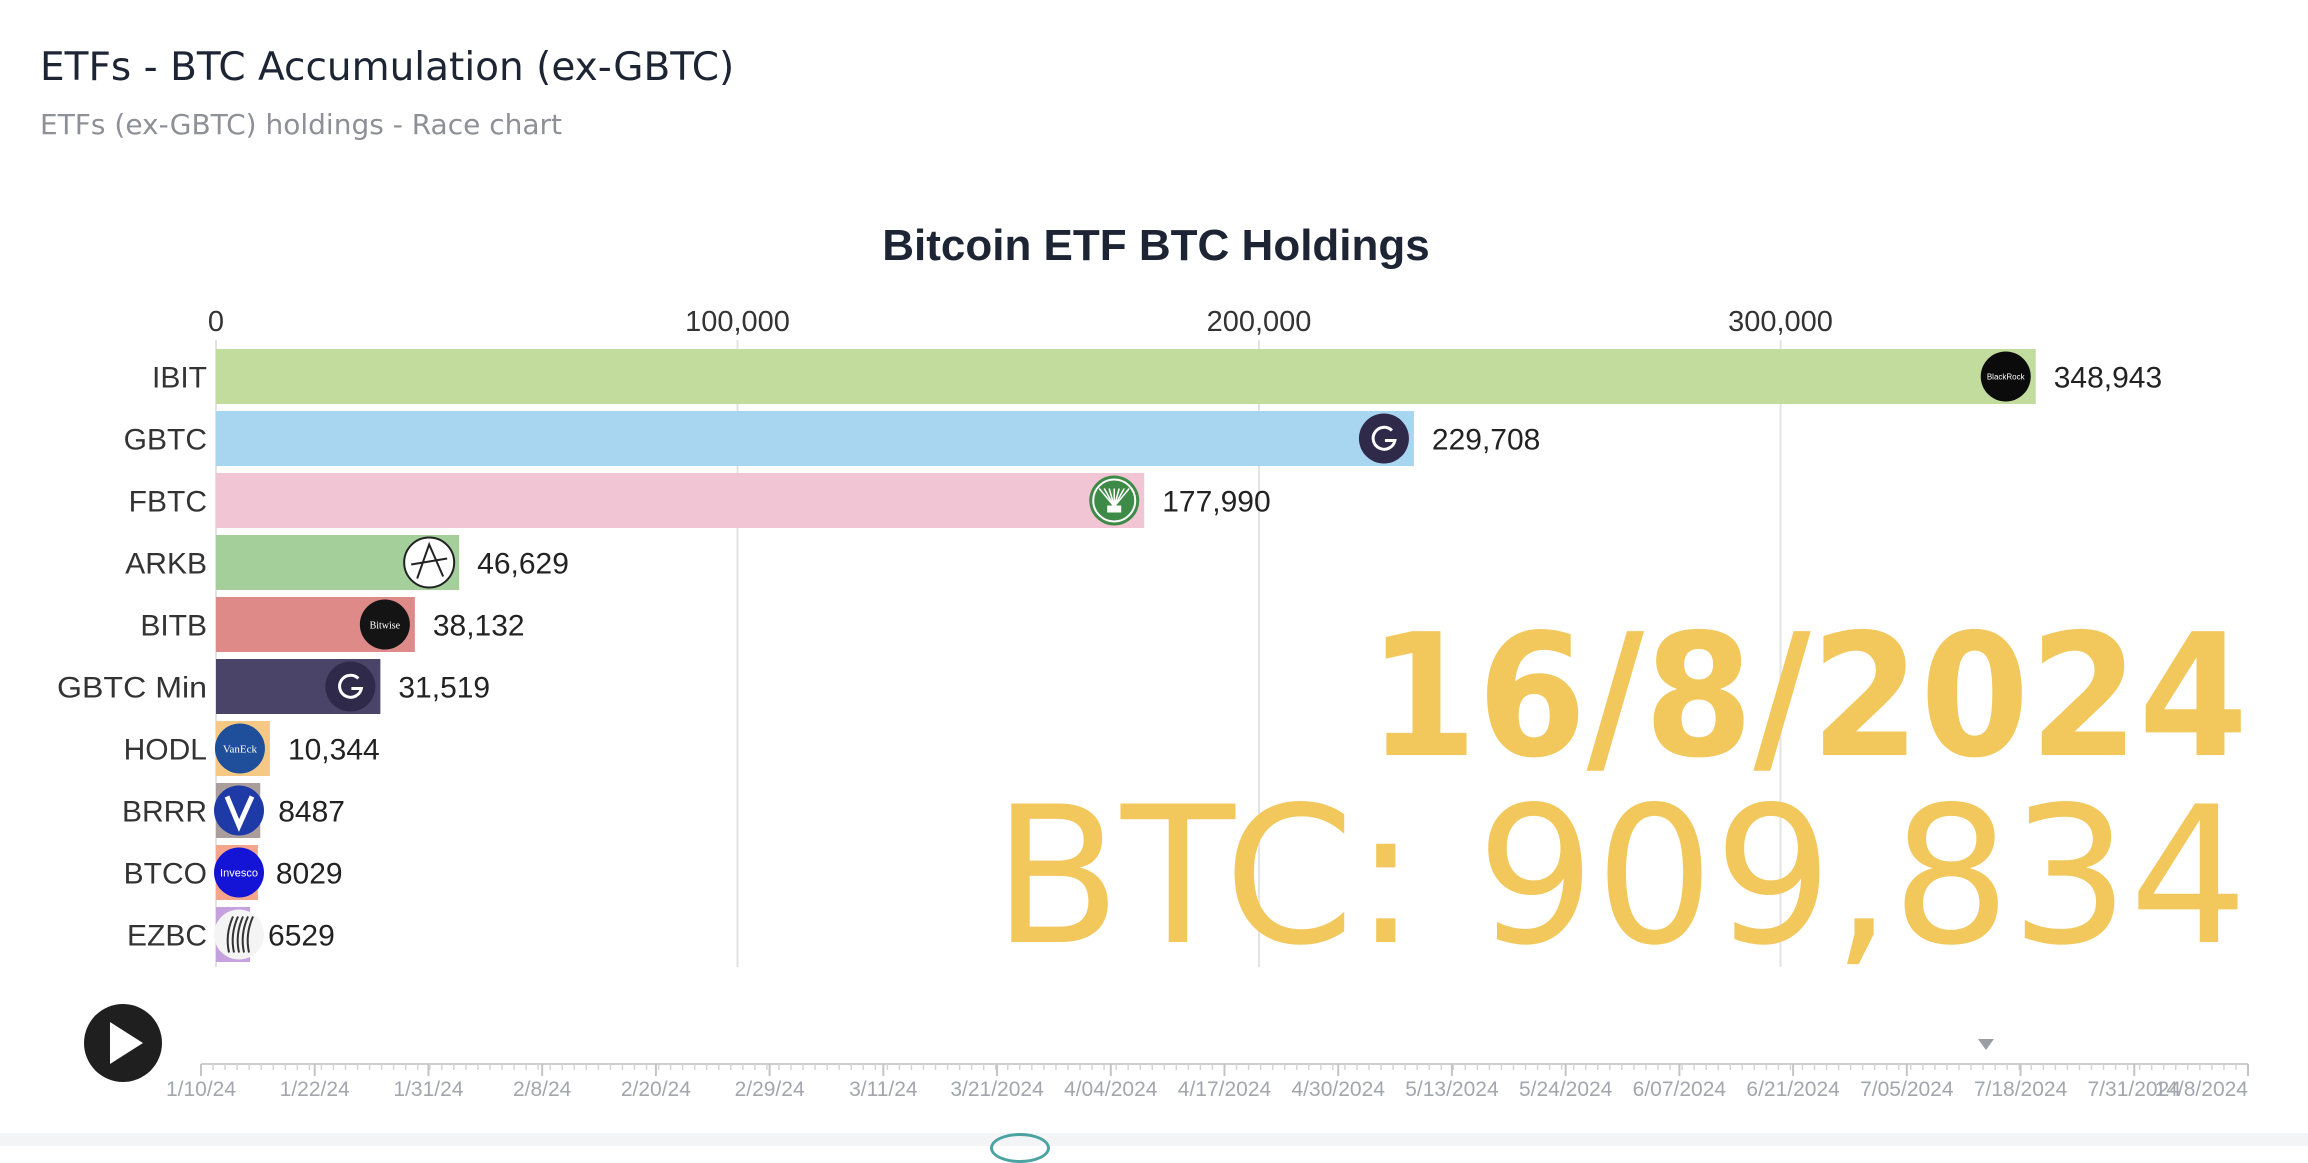 The image size is (2308, 1163). Describe the element at coordinates (387, 67) in the screenshot. I see `page-title: ETFs - BTC Accumulation (ex-GBTC)` at that location.